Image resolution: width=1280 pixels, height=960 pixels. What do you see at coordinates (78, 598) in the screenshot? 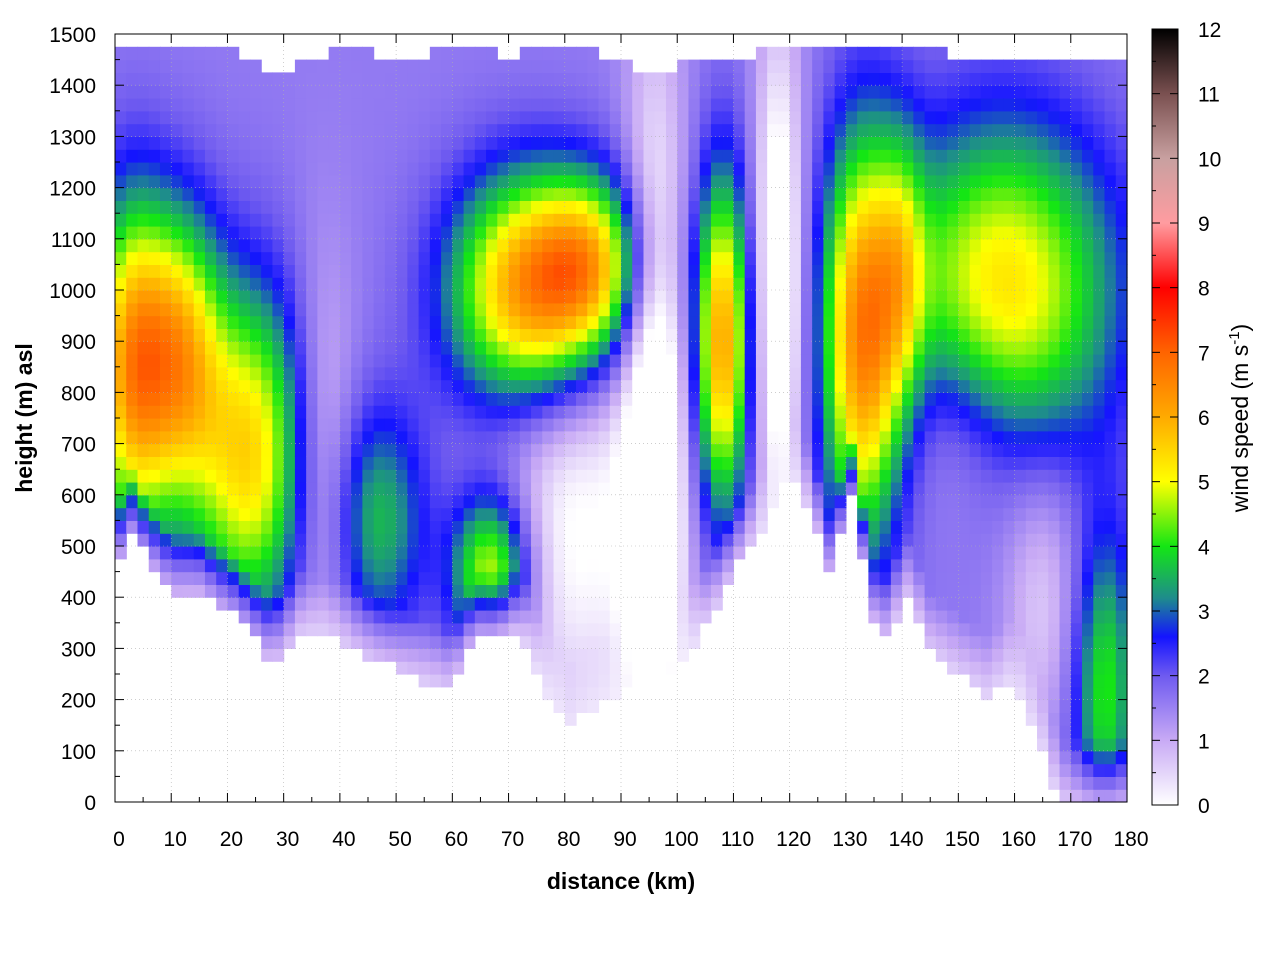
I see `y-tick-label: 400` at bounding box center [78, 598].